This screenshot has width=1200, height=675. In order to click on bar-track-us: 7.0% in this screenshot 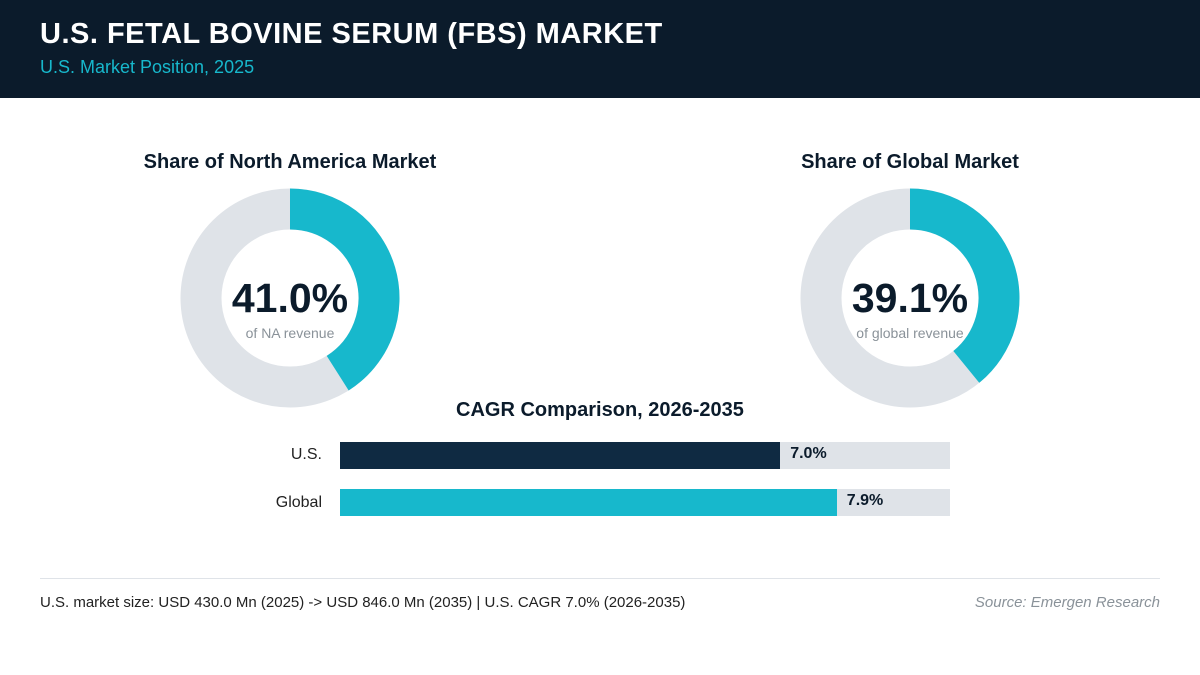, I will do `click(645, 455)`.